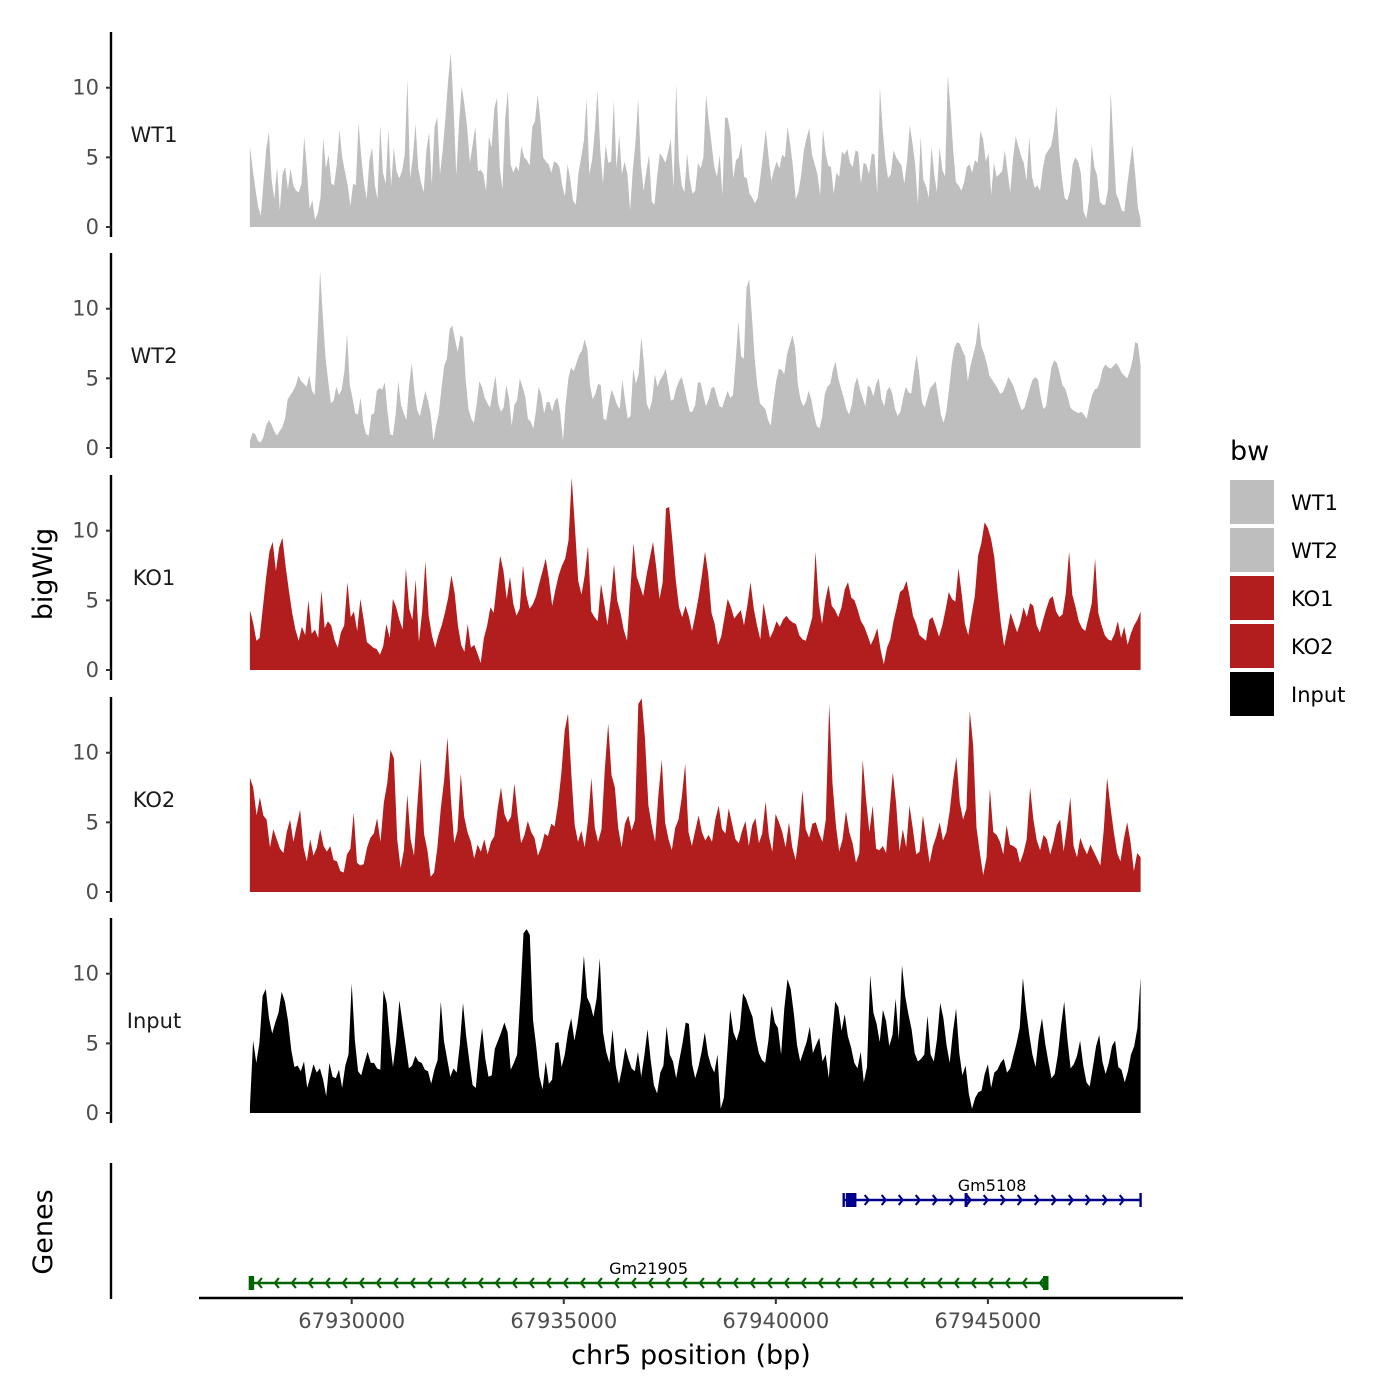  I want to click on gene-gm21905: Gm21905, so click(648, 1274).